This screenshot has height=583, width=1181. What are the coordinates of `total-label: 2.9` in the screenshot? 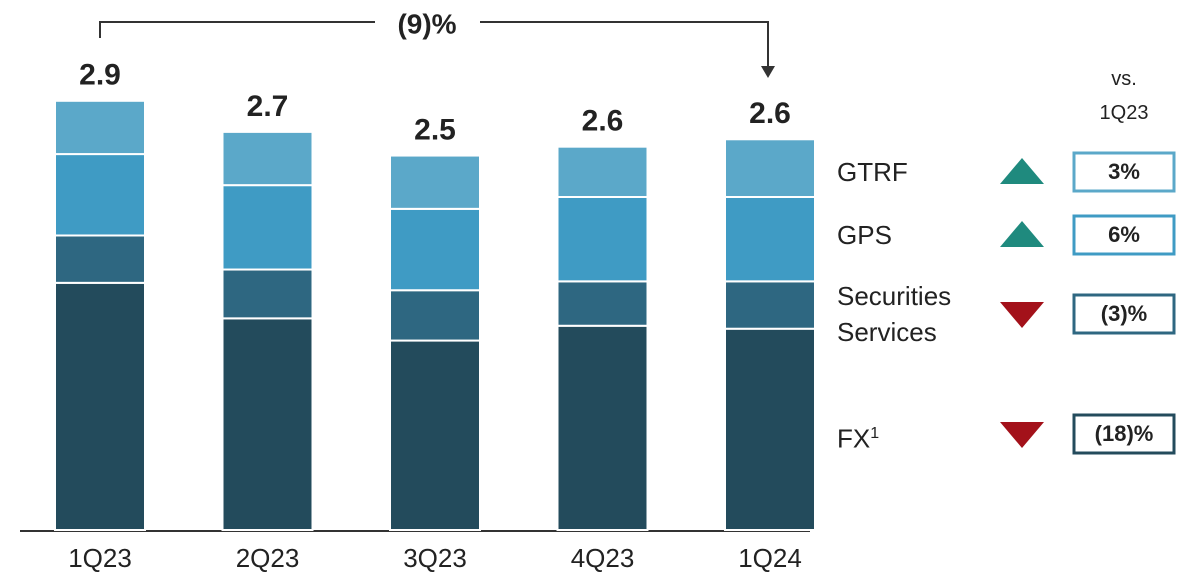 It's located at (100, 75).